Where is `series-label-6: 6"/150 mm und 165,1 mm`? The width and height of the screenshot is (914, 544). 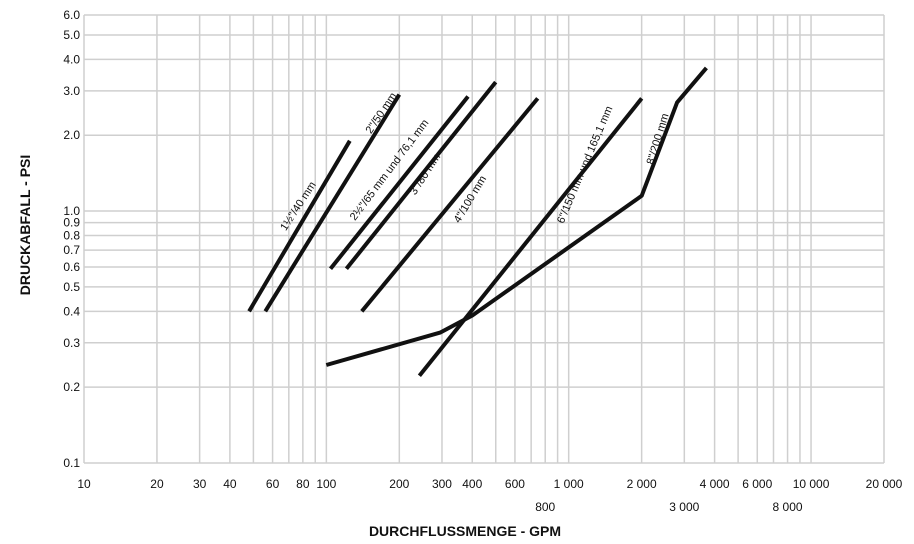
series-label-6: 6"/150 mm und 165,1 mm is located at coordinates (585, 164).